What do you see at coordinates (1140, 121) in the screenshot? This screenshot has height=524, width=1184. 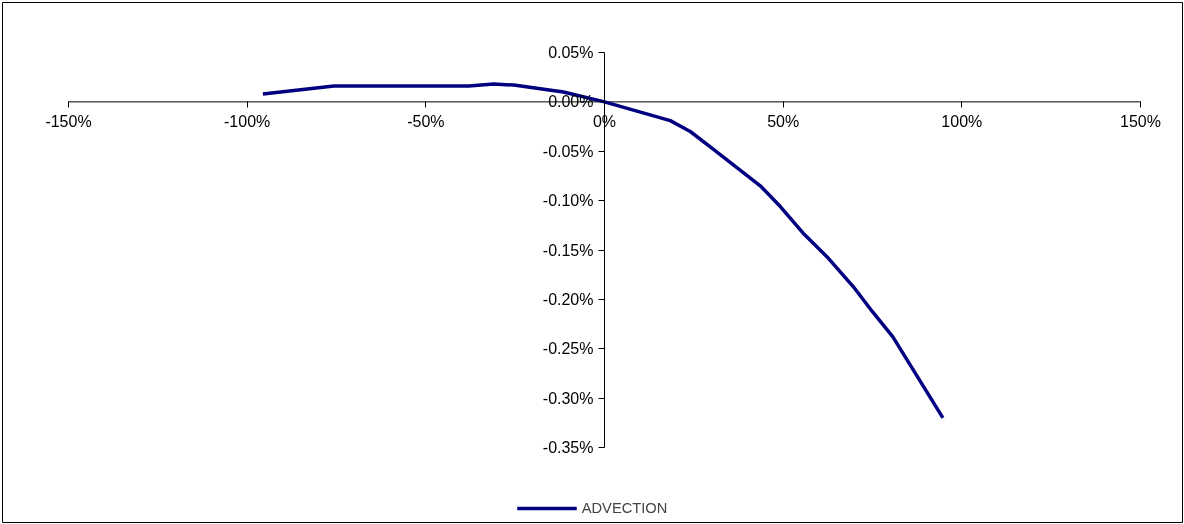 I see `x-tick-label: 150%` at bounding box center [1140, 121].